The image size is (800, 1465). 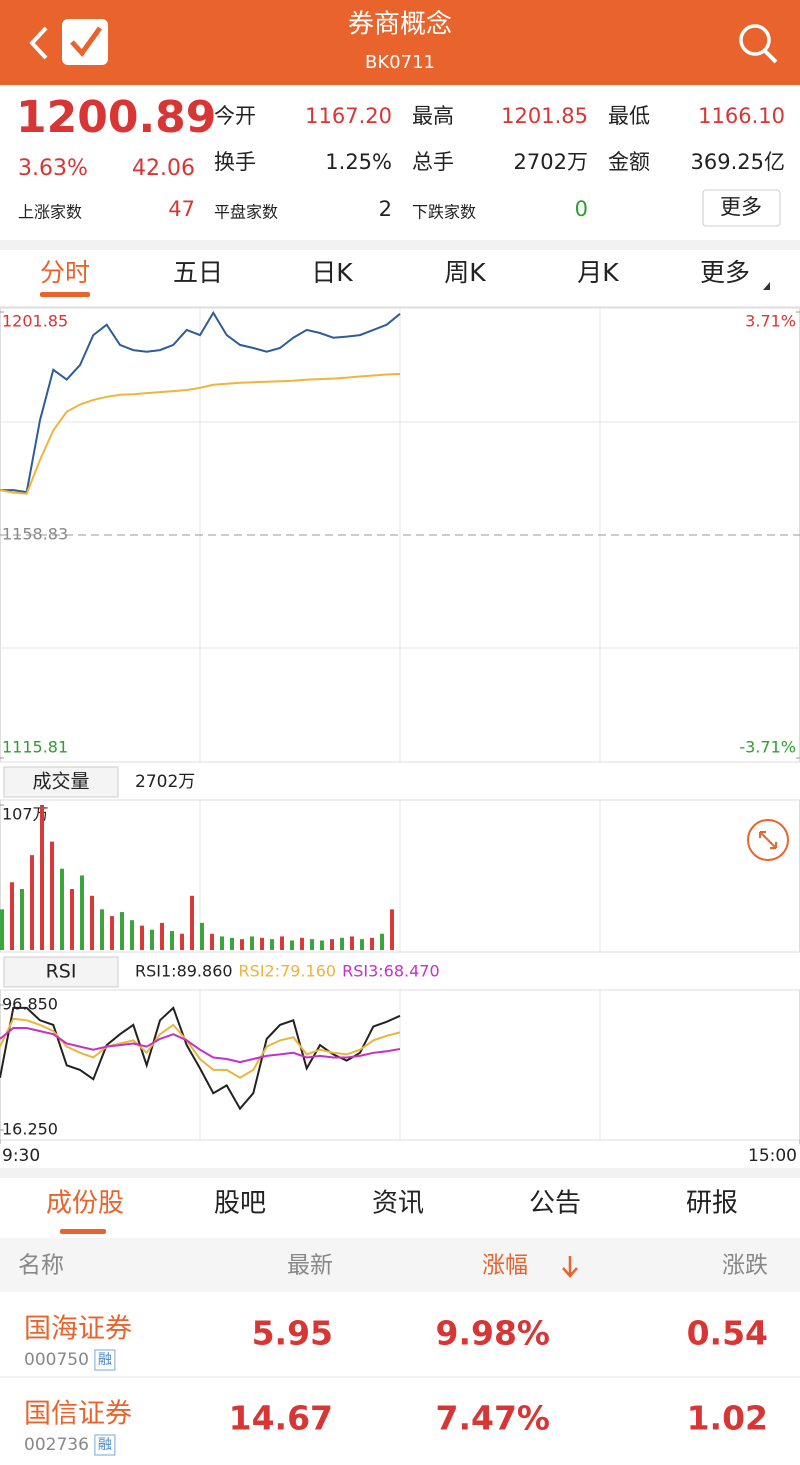 What do you see at coordinates (493, 1333) in the screenshot?
I see `cell-value: 9.98%` at bounding box center [493, 1333].